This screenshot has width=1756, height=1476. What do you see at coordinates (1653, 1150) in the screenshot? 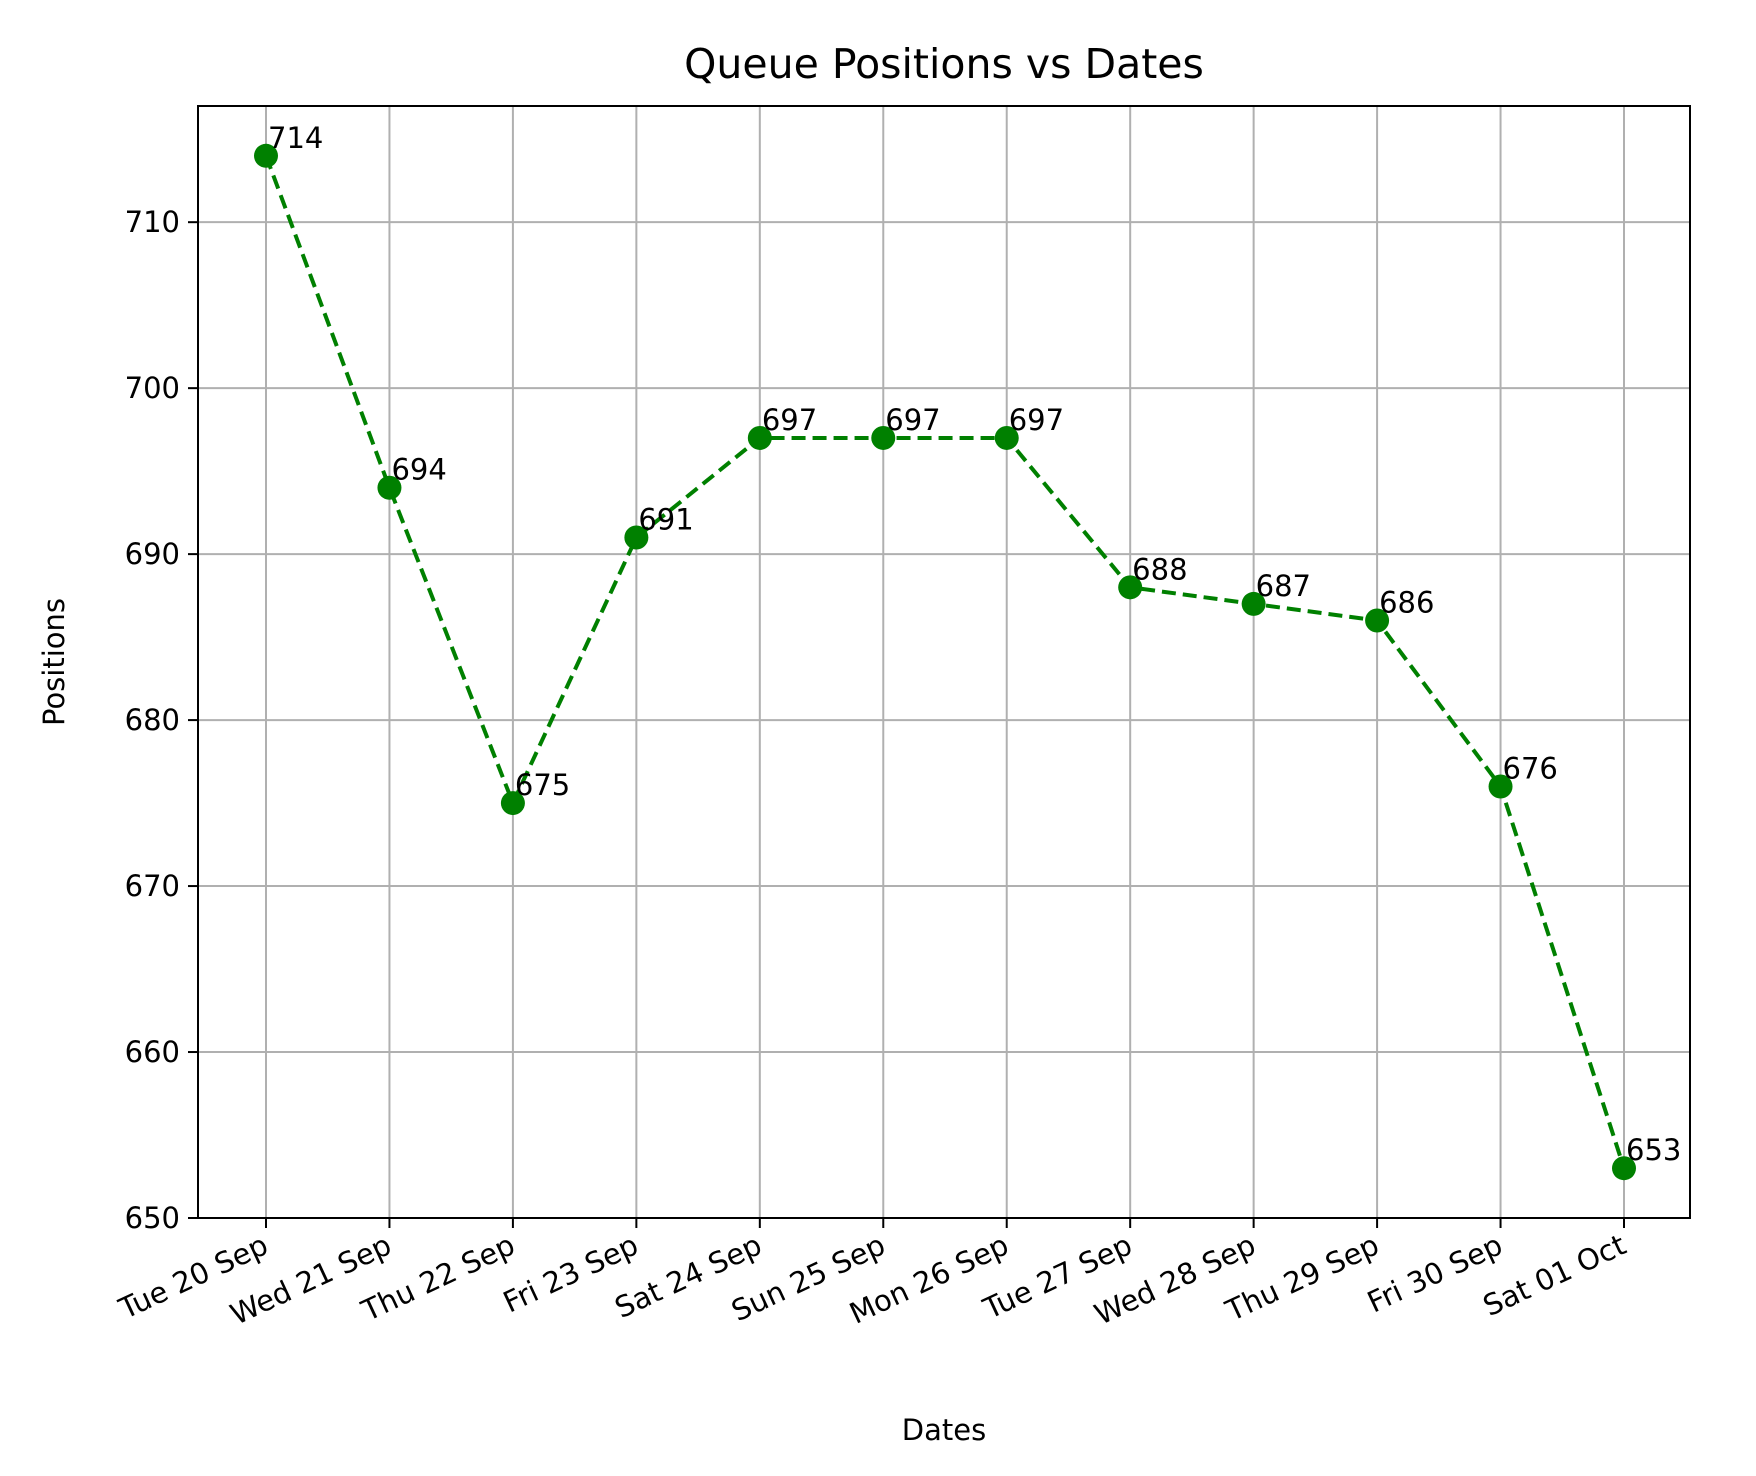
I see `data-label: 653` at bounding box center [1653, 1150].